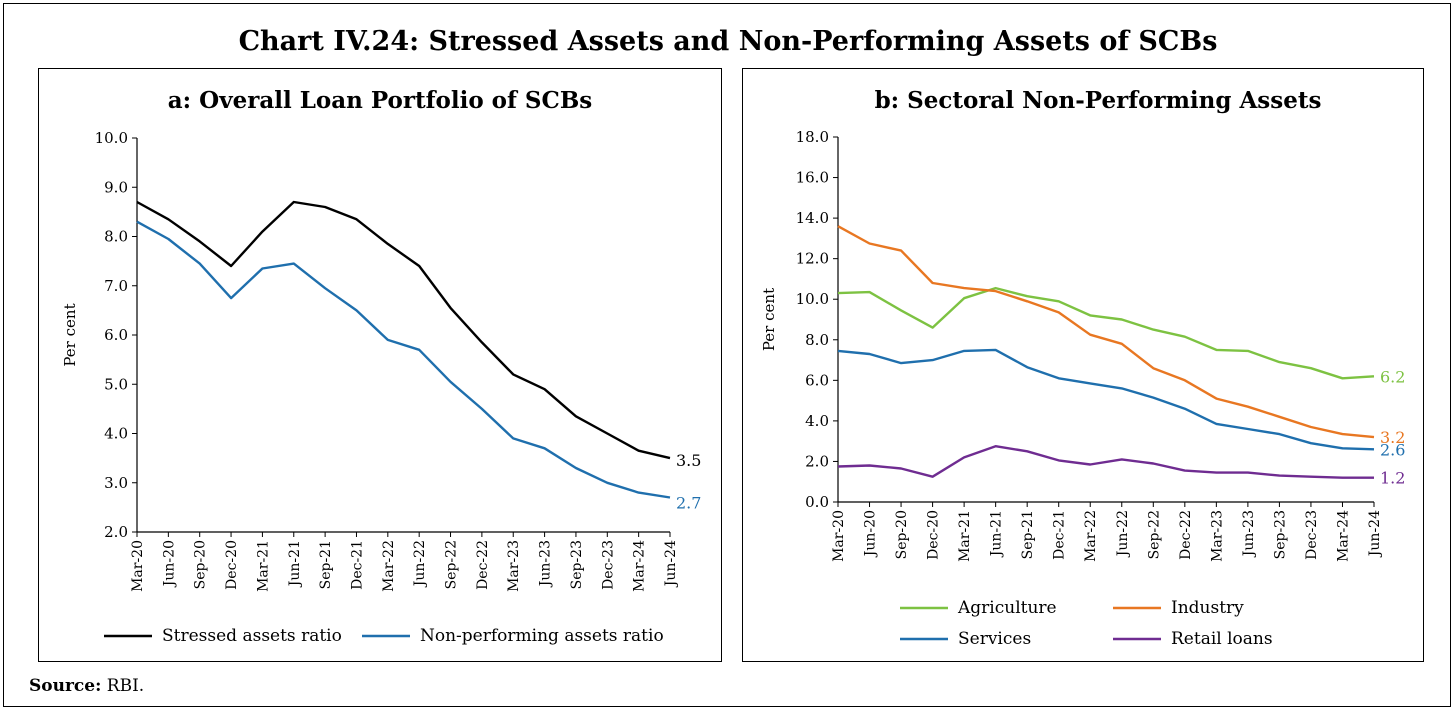 Image resolution: width=1456 pixels, height=712 pixels. I want to click on y-tick-label: 16.0, so click(812, 178).